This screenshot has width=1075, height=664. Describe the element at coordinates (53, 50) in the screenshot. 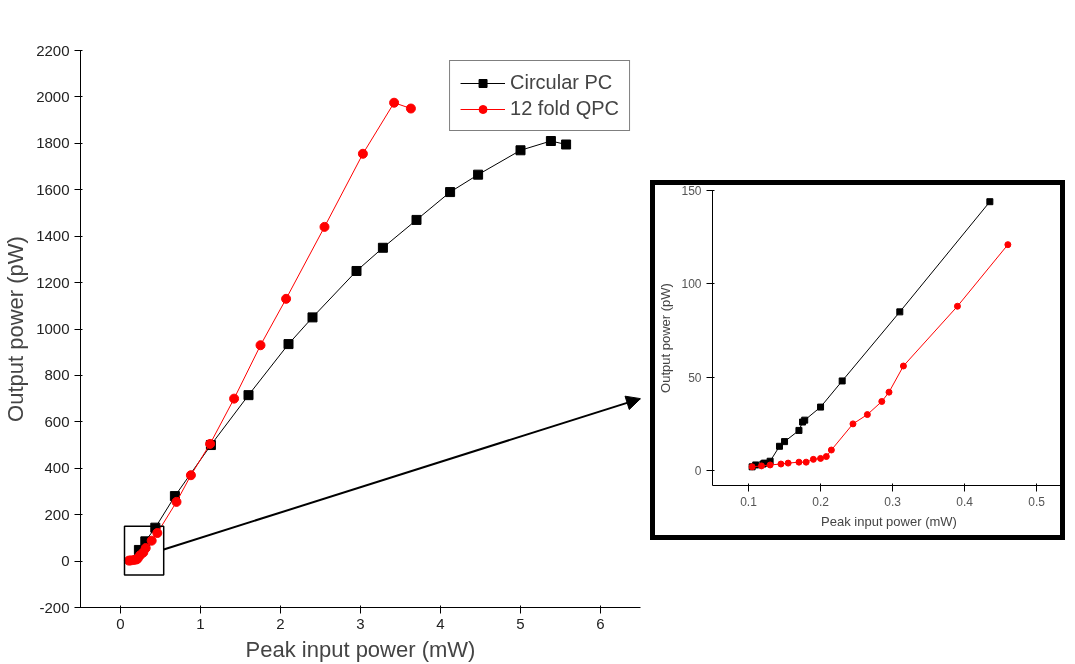

I see `y-tick-label: 2200` at that location.